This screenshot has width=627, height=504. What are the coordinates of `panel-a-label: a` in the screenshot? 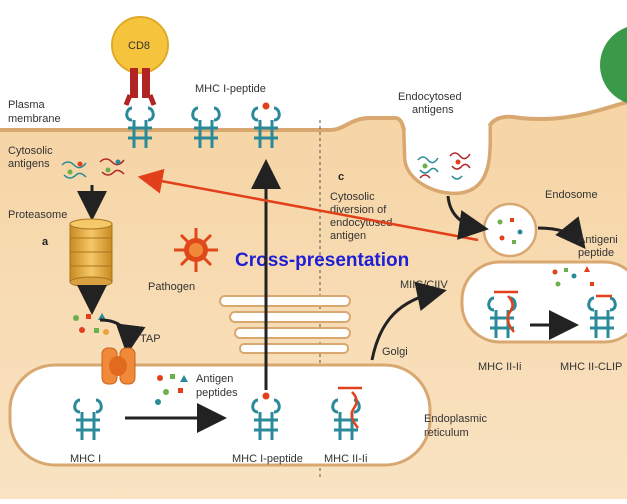 It's located at (45, 242).